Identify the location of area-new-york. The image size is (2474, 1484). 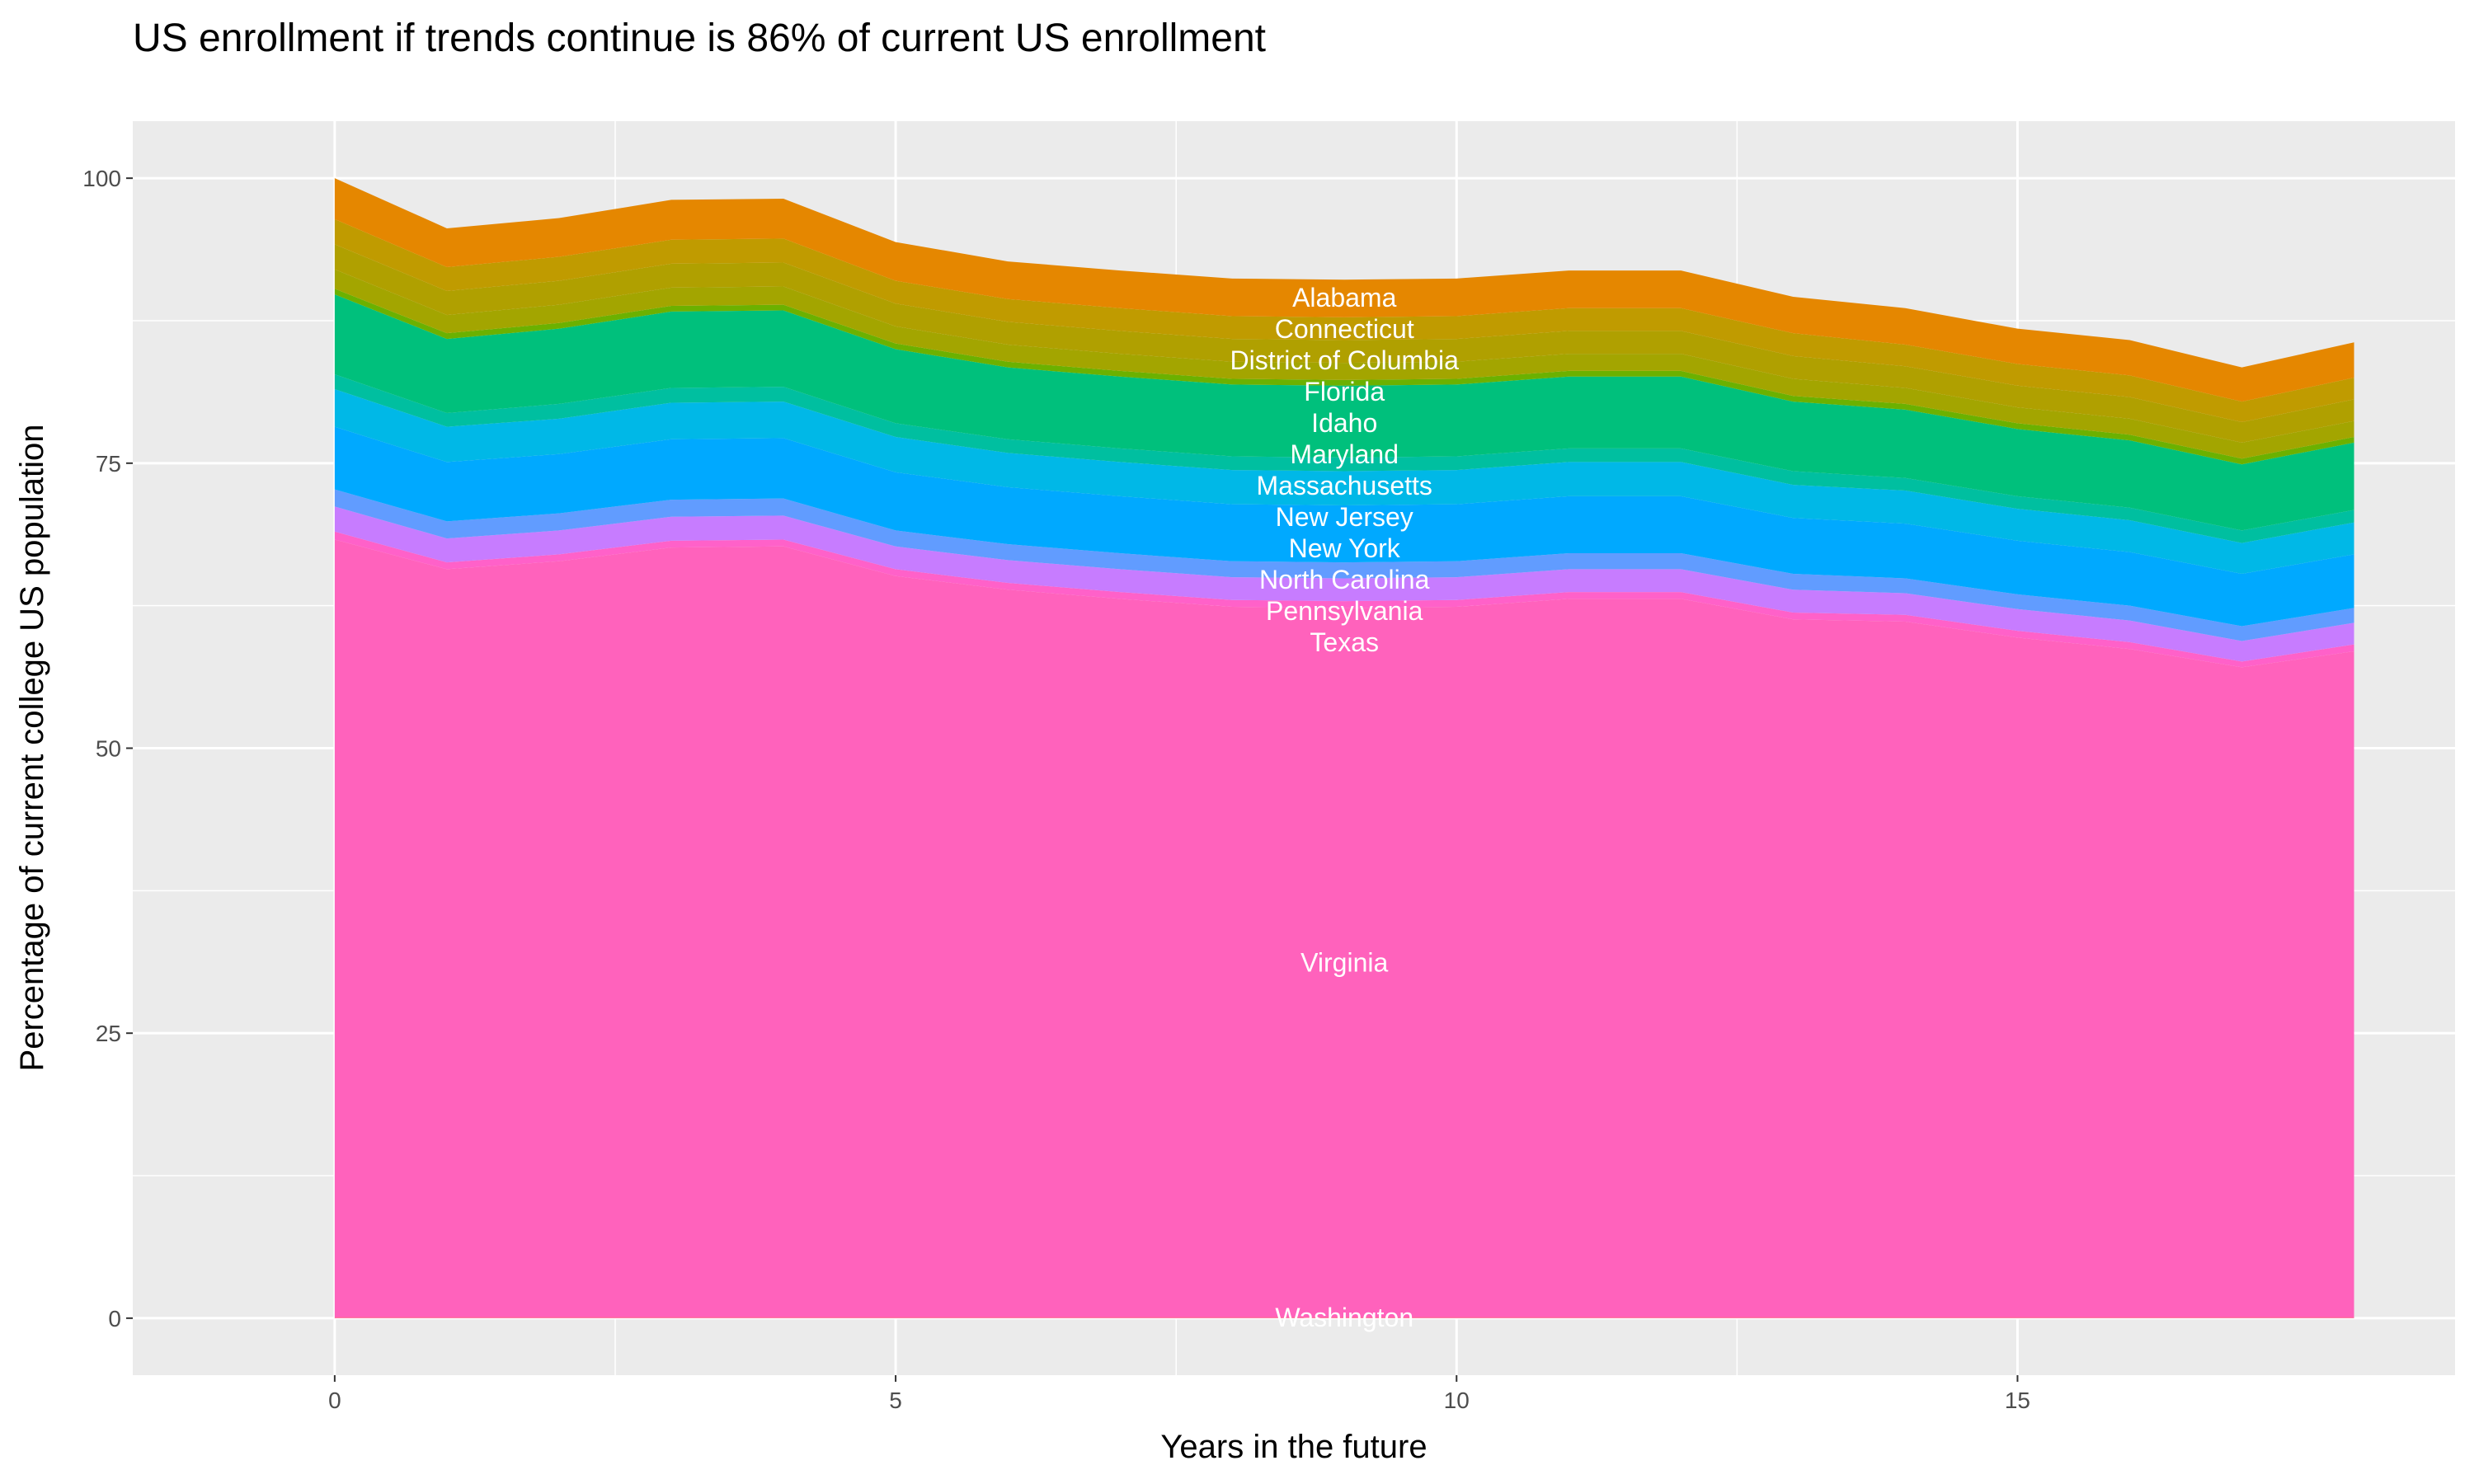
(1344, 526).